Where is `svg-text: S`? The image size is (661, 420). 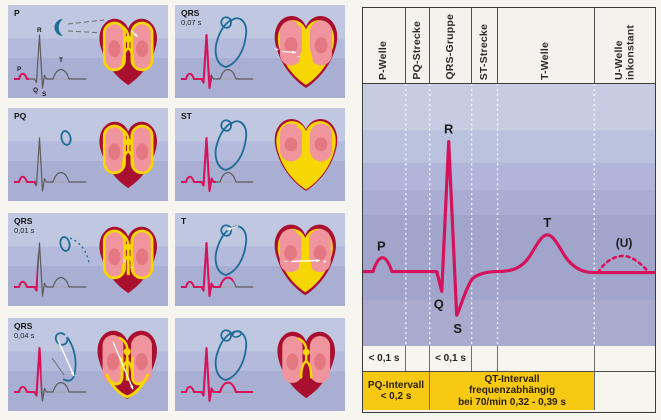
svg-text: S is located at coordinates (44, 94).